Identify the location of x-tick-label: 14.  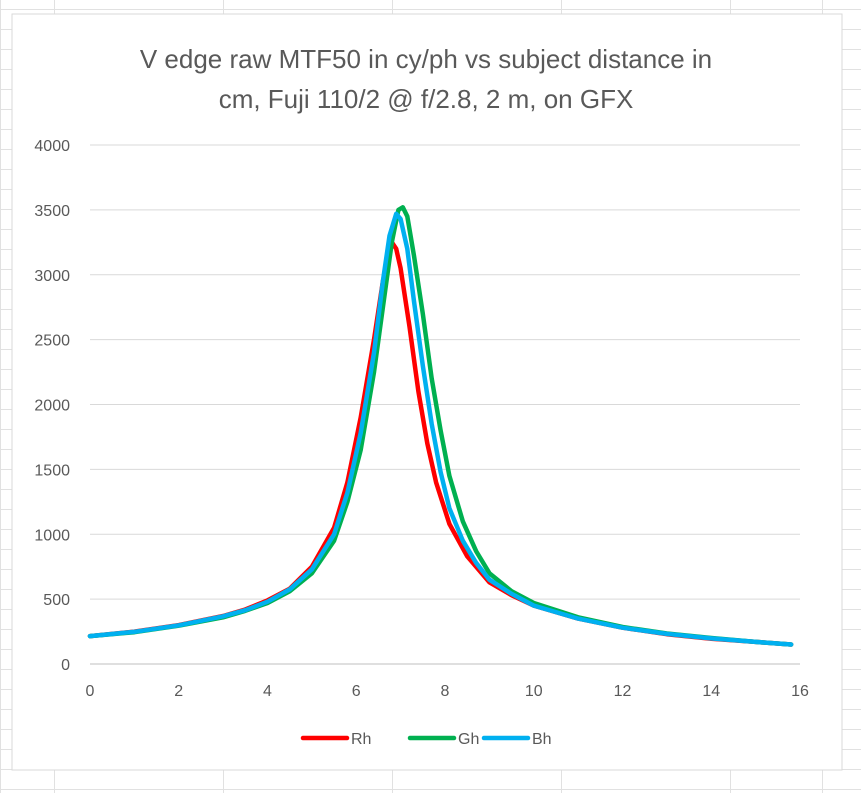
(711, 691).